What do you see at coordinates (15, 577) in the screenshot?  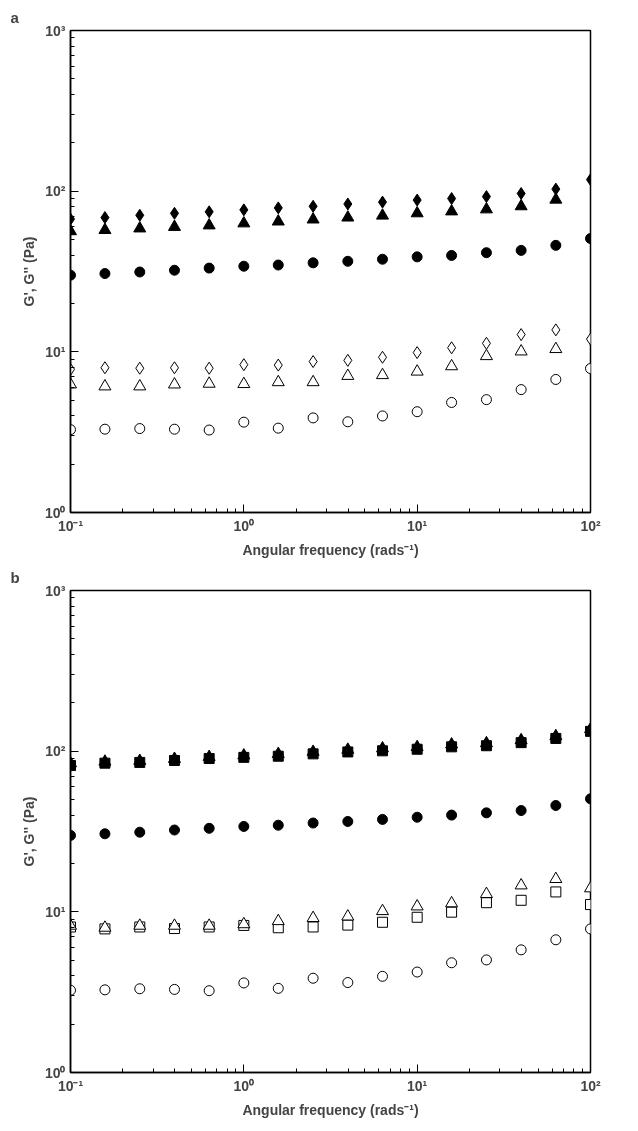 I see `chart-title: b` at bounding box center [15, 577].